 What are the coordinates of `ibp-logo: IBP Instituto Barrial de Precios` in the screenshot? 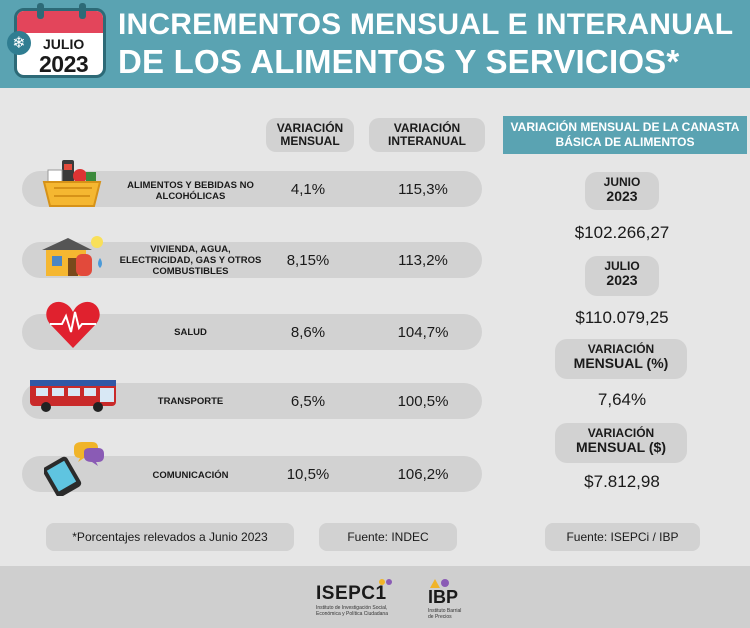 It's located at (448, 598).